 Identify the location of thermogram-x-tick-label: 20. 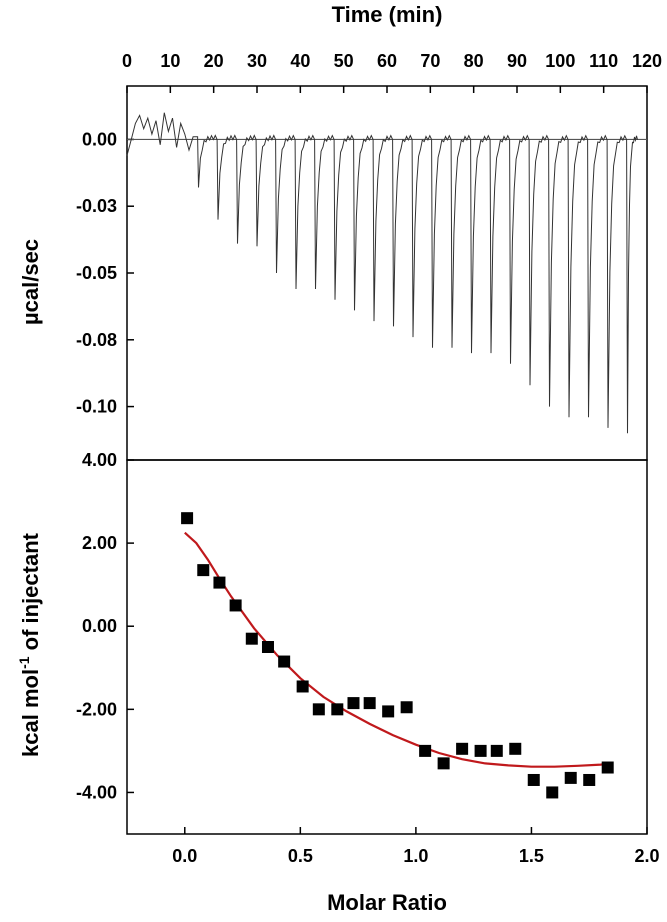
(214, 61).